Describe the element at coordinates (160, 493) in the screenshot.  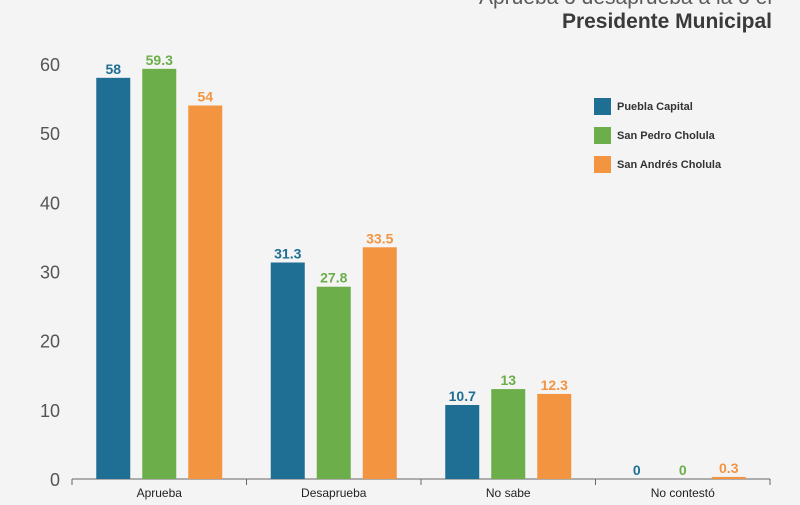
I see `x-tick-label: Aprueba` at that location.